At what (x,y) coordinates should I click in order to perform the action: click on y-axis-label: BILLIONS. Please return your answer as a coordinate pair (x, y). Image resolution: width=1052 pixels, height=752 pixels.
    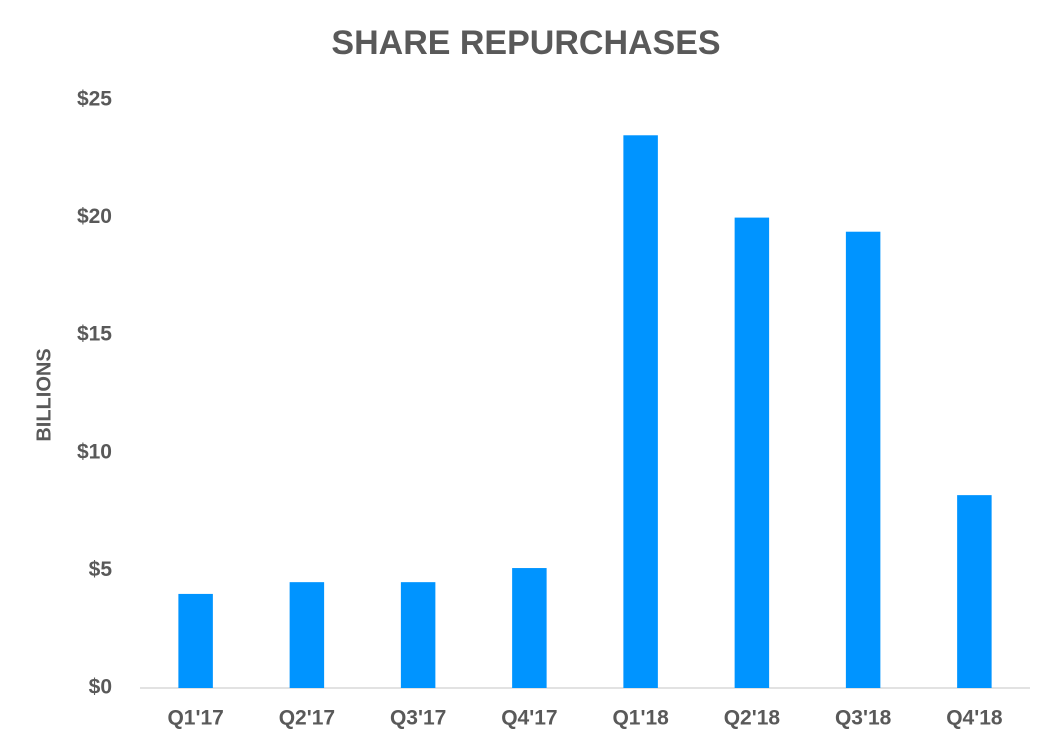
    Looking at the image, I should click on (44, 394).